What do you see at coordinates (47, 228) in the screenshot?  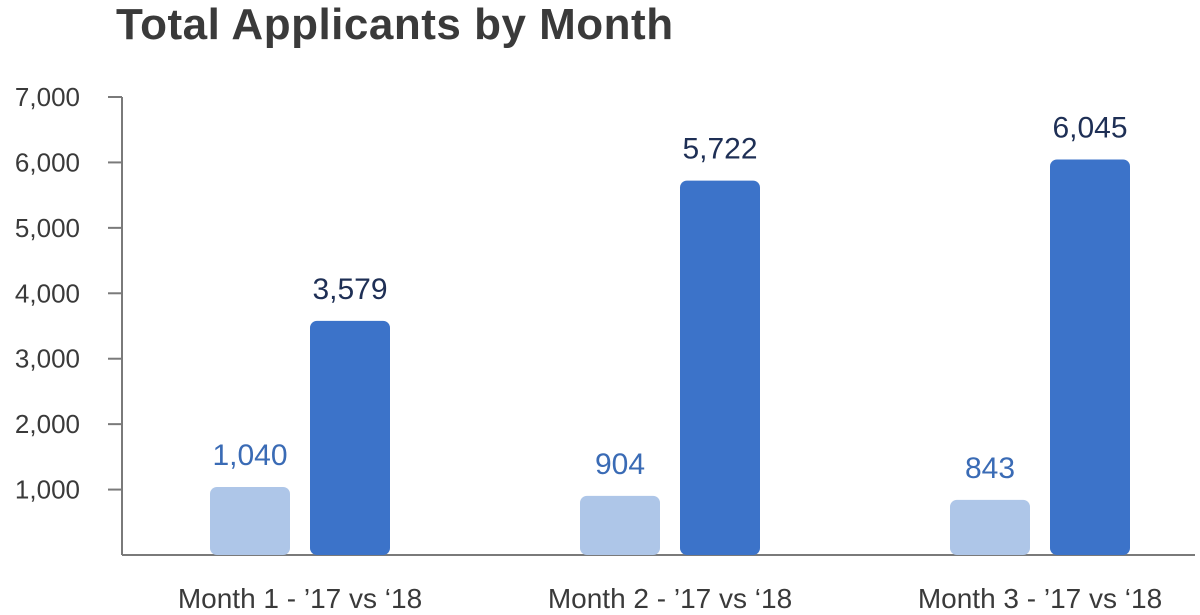 I see `y-tick-label: 5,000` at bounding box center [47, 228].